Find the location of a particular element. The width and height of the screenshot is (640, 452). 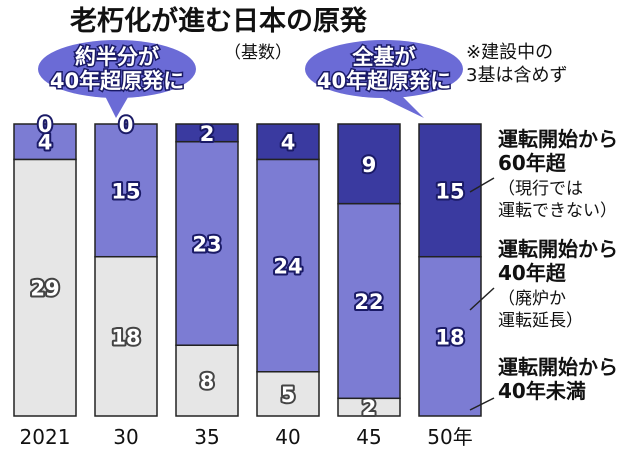

chart-title: 老朽化が進む日本の原発 is located at coordinates (219, 21).